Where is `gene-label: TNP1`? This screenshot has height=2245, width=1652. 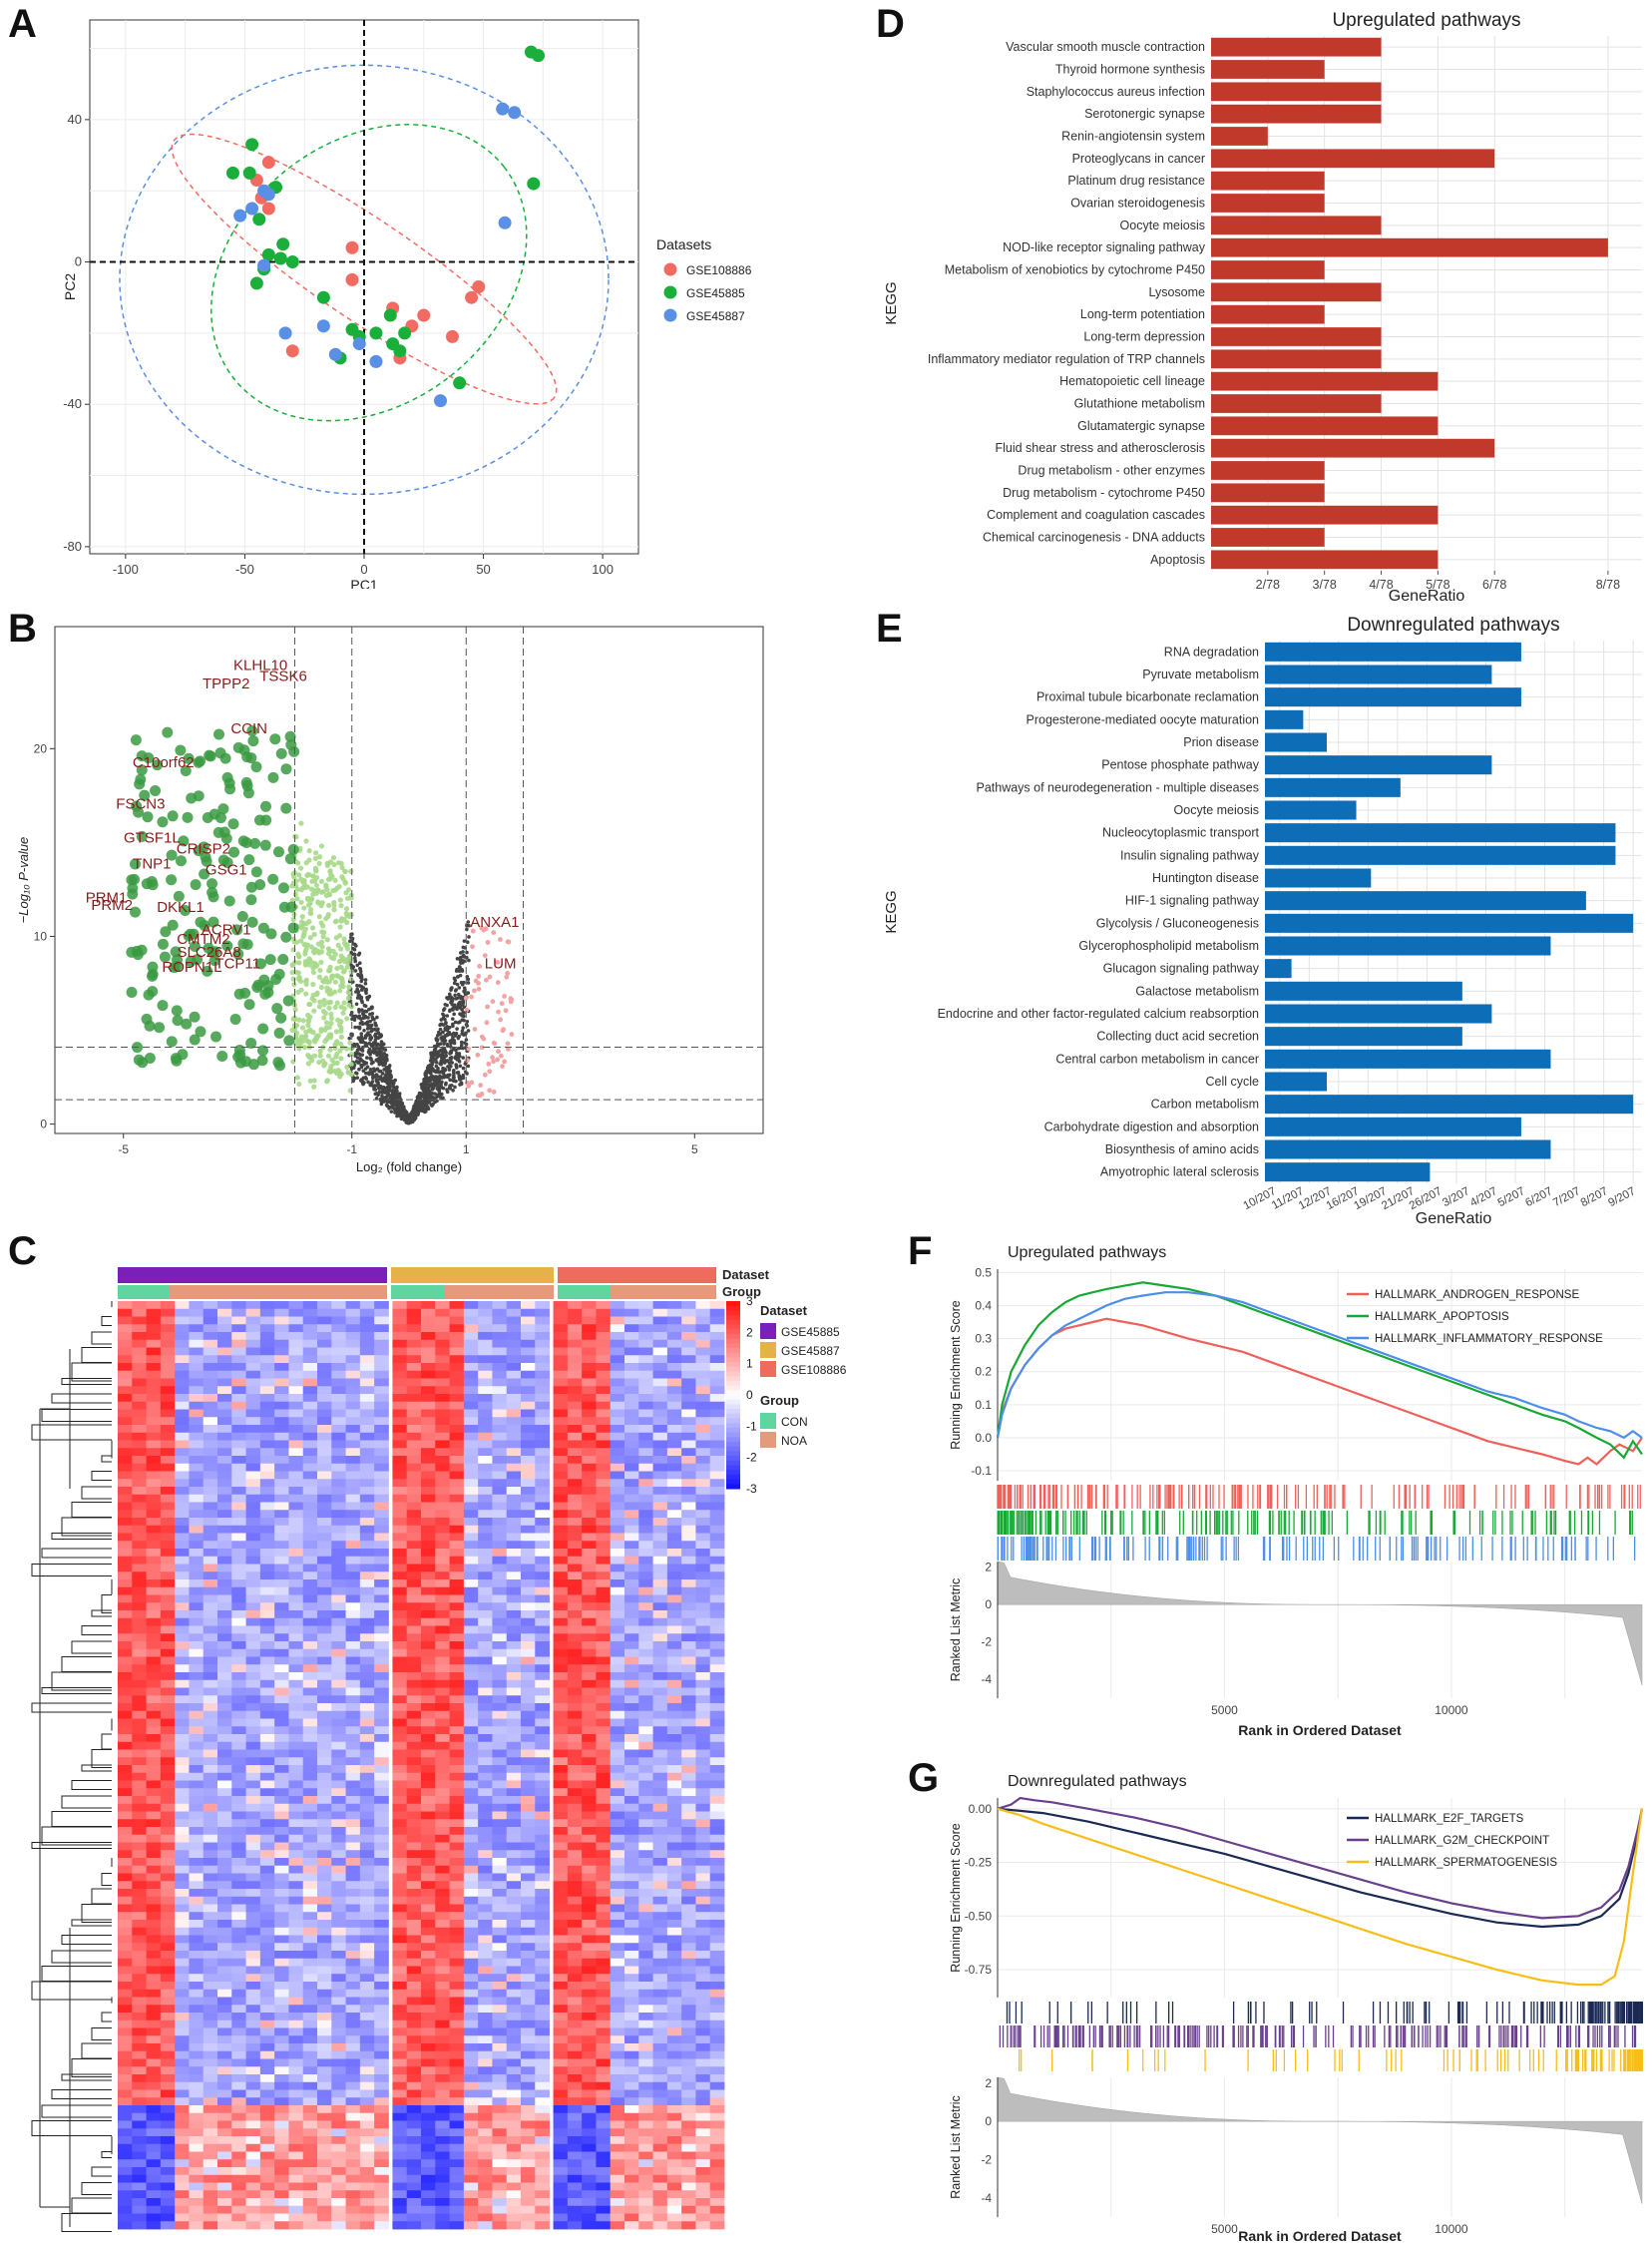
gene-label: TNP1 is located at coordinates (152, 864).